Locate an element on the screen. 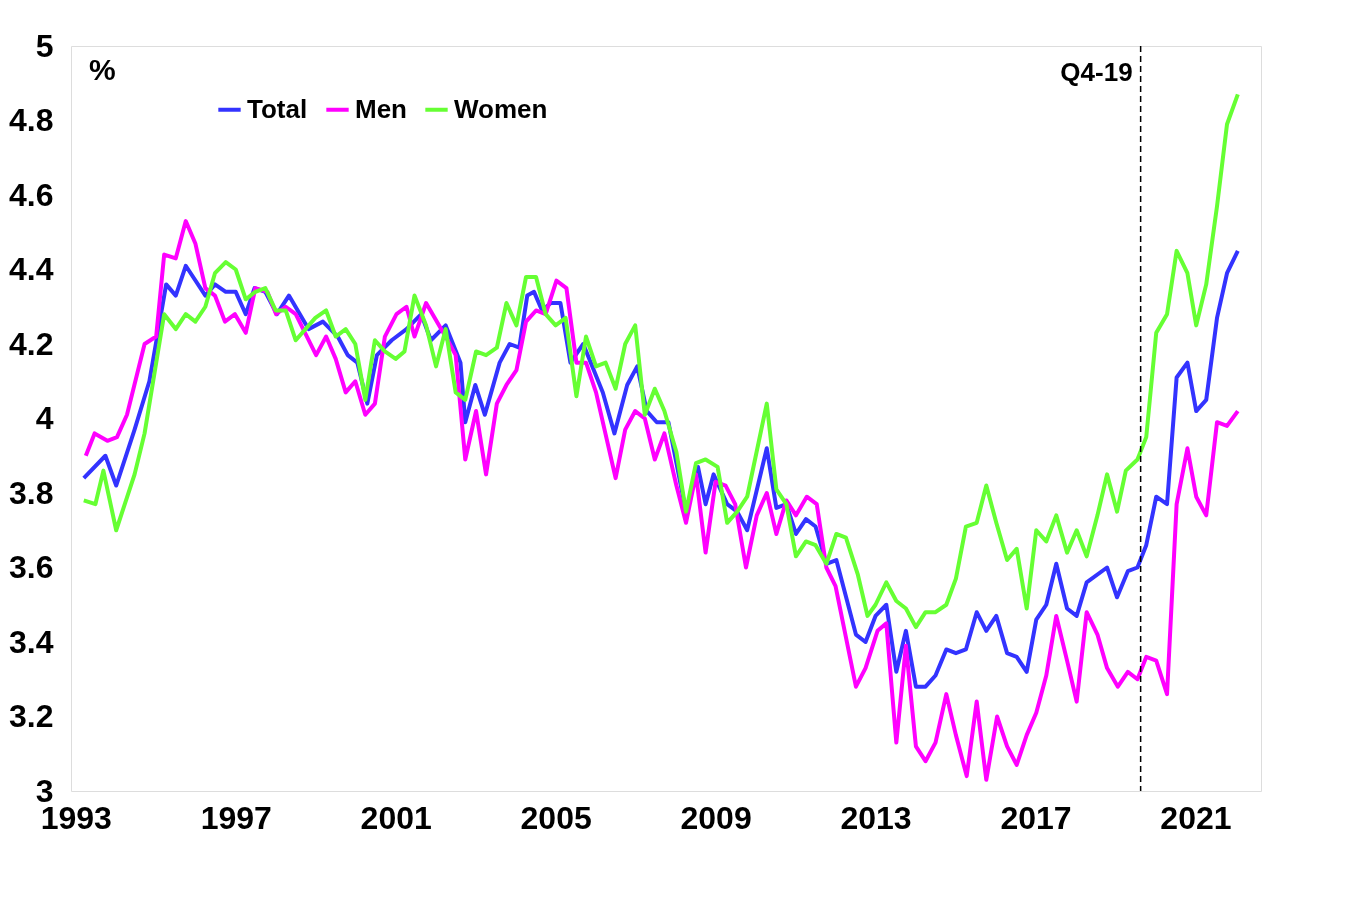  y-tick-label: 3.8 is located at coordinates (31, 492).